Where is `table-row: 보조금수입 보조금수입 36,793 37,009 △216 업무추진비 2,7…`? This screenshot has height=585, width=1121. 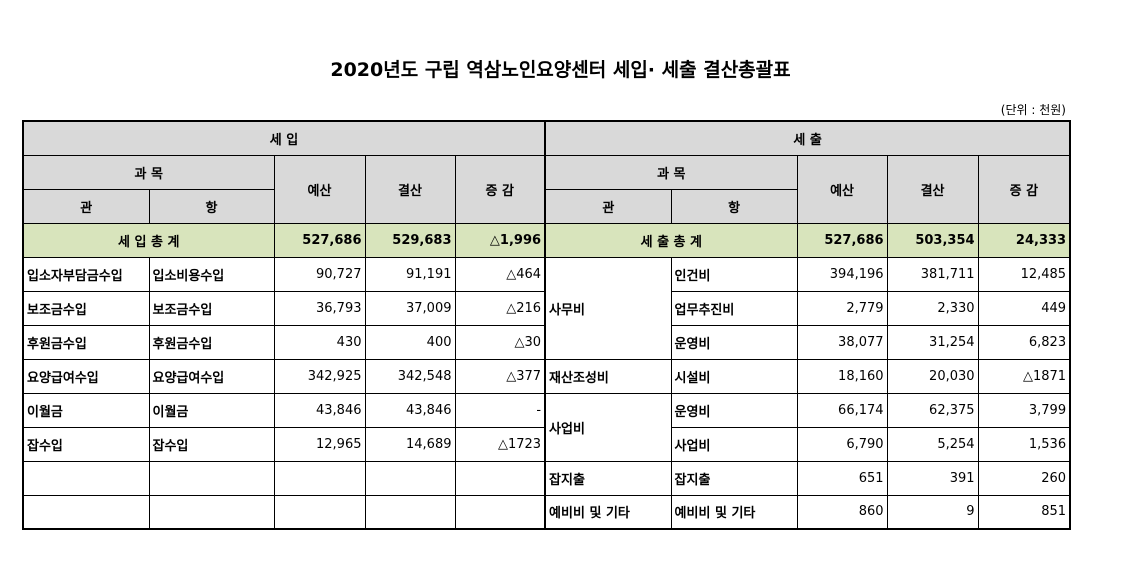 table-row: 보조금수입 보조금수입 36,793 37,009 △216 업무추진비 2,7… is located at coordinates (546, 308).